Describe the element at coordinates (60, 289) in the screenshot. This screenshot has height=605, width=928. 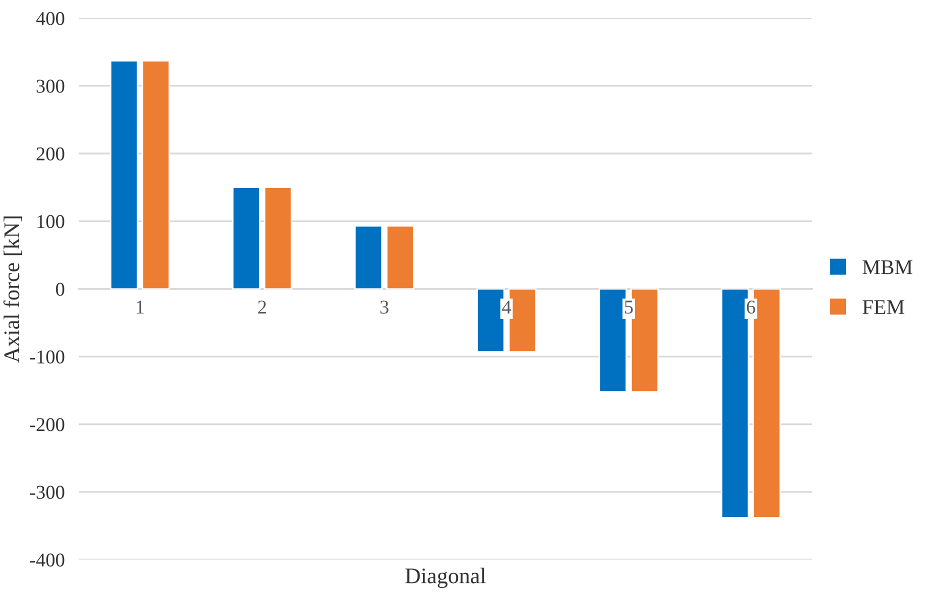
I see `y-tick-label: 0` at that location.